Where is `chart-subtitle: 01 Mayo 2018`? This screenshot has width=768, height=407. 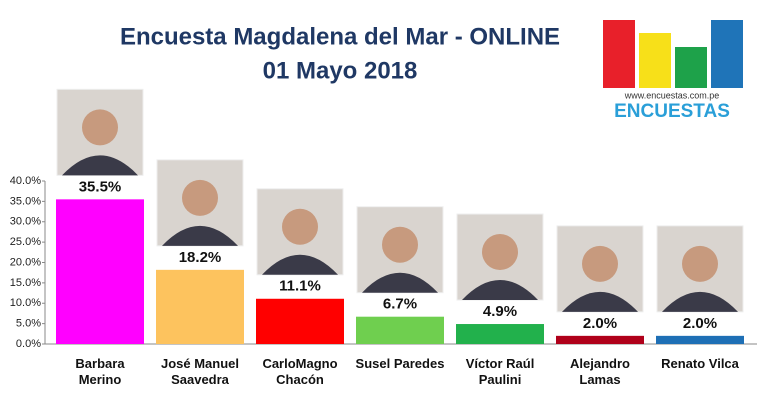 chart-subtitle: 01 Mayo 2018 is located at coordinates (340, 70).